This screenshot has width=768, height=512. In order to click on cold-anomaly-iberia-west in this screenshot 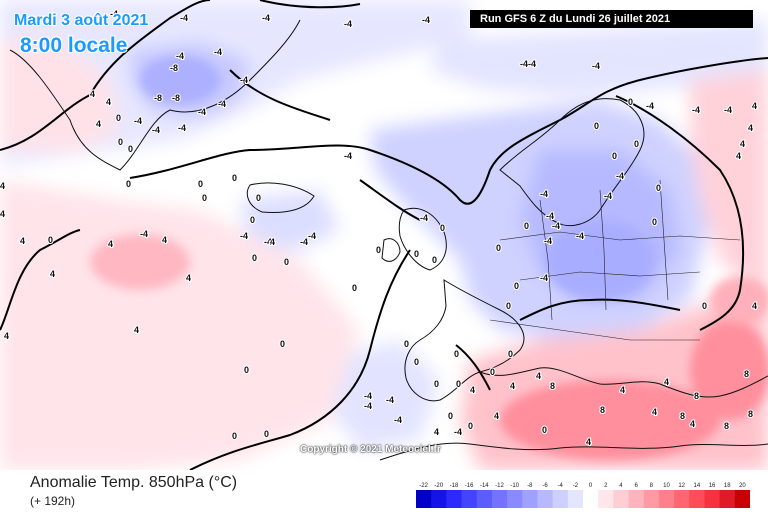, I will do `click(385, 395)`.